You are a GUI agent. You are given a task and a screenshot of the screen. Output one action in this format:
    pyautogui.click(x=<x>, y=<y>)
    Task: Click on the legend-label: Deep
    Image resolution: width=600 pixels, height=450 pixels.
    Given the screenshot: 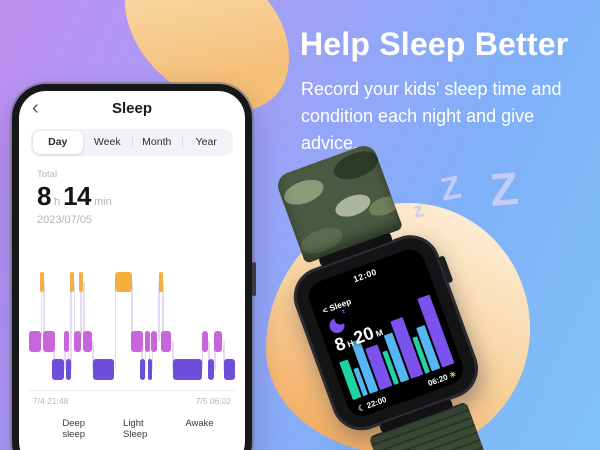 What is the action you would take?
    pyautogui.click(x=74, y=423)
    